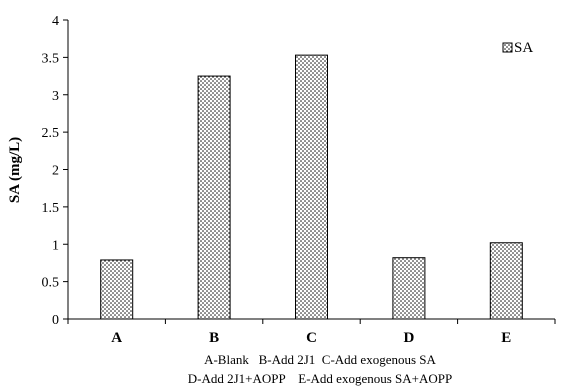 This screenshot has width=562, height=389. What do you see at coordinates (55, 96) in the screenshot?
I see `y-tick-label: 3` at bounding box center [55, 96].